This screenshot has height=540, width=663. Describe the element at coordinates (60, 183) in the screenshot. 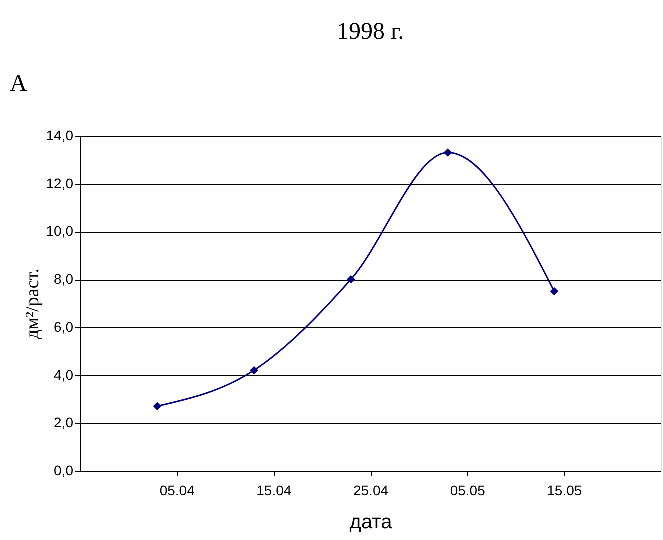

I see `y-tick-label: 12,0` at that location.